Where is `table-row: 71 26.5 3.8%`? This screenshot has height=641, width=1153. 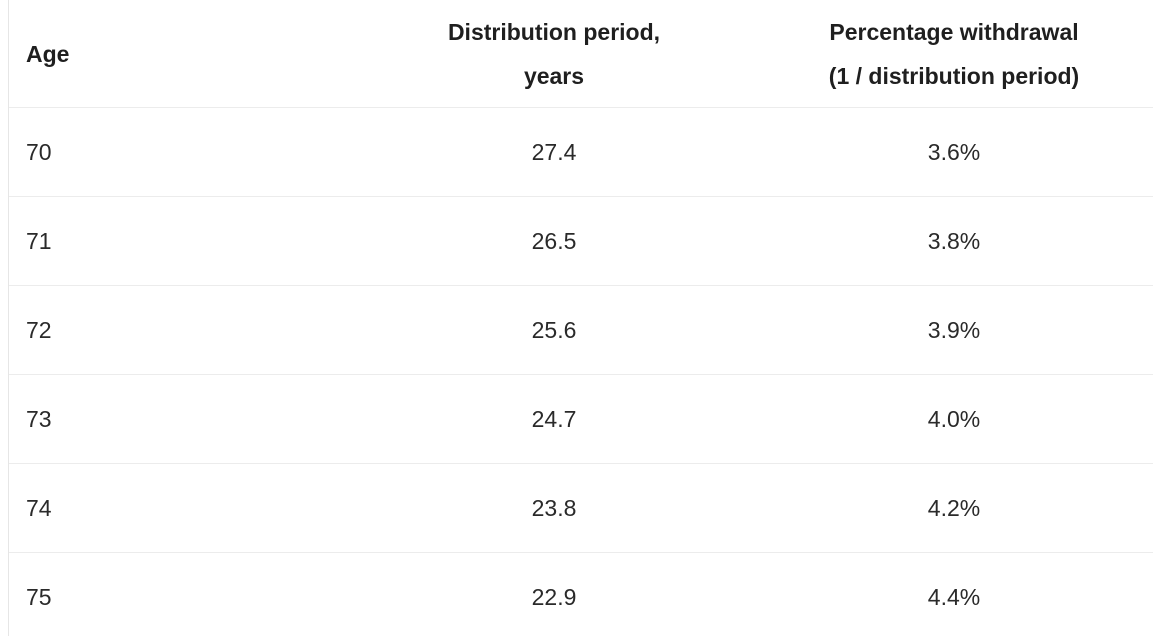 table-row: 71 26.5 3.8% is located at coordinates (581, 241).